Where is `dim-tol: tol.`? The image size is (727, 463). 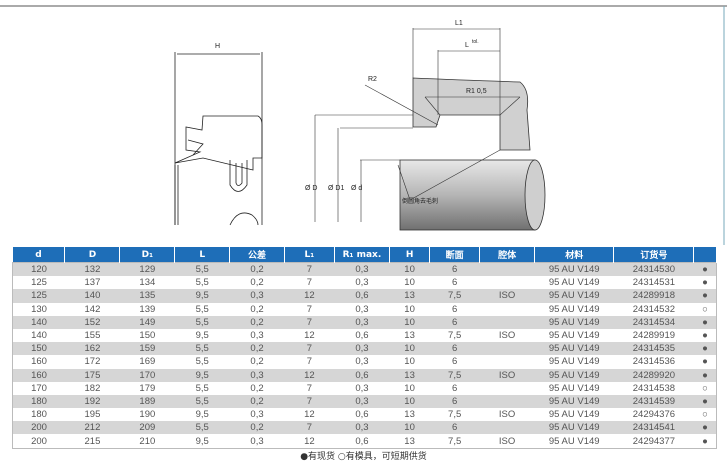 dim-tol: tol. is located at coordinates (475, 42).